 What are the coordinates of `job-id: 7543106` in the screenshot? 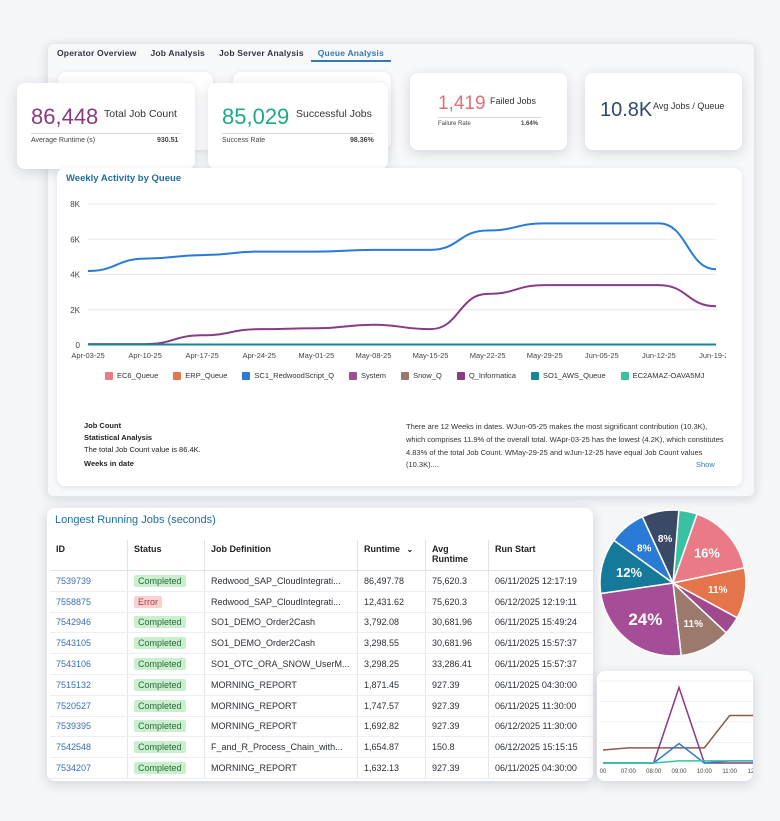 It's located at (74, 664).